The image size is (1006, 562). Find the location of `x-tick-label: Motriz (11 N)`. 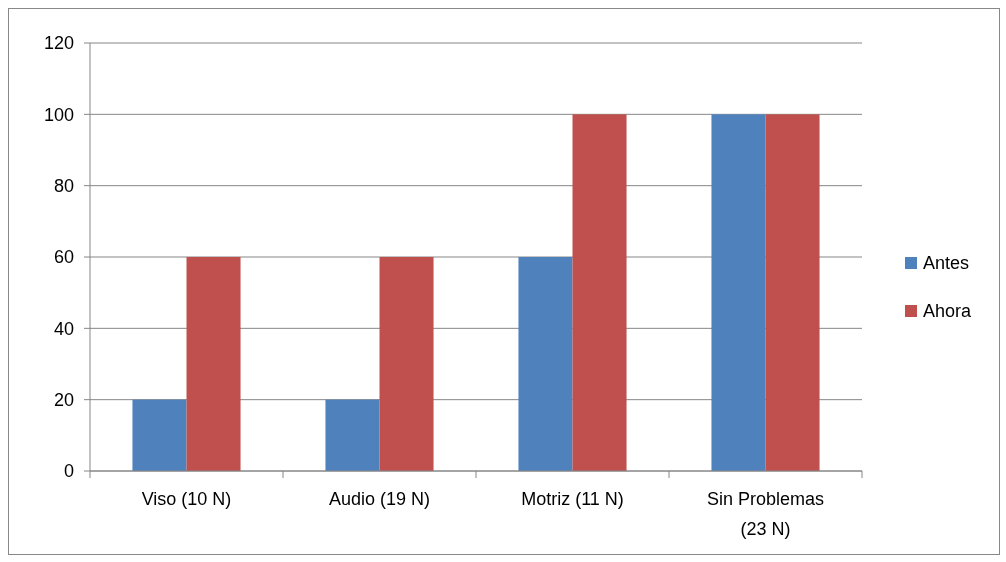

x-tick-label: Motriz (11 N) is located at coordinates (572, 499).